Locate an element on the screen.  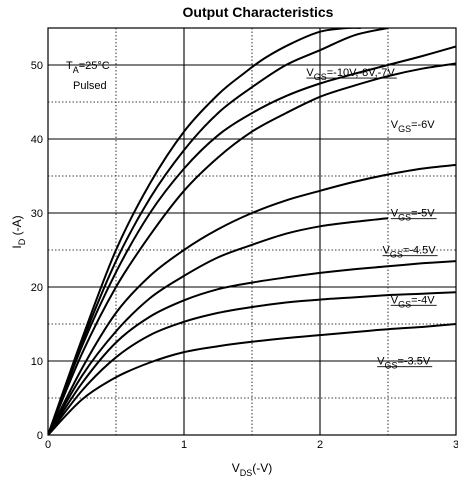
y-axis-label: ID (-A) is located at coordinates (18, 231).